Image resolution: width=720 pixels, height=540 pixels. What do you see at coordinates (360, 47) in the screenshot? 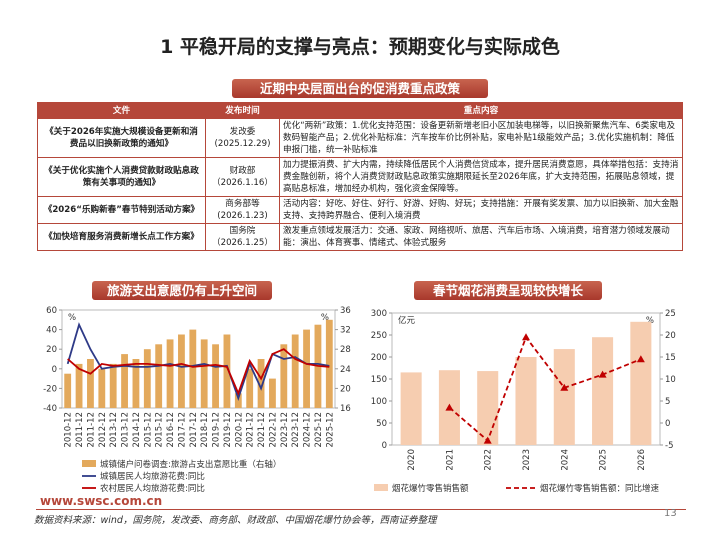
I see `title: 1 平稳开局的支撑与亮点：预期变化与实际成色` at bounding box center [360, 47].